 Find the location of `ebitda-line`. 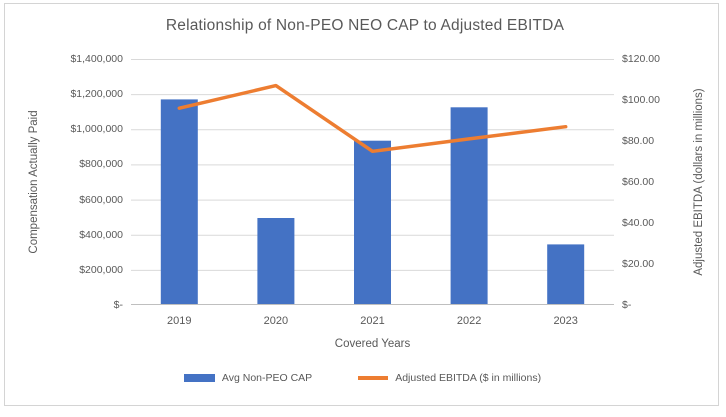

ebitda-line is located at coordinates (372, 118).